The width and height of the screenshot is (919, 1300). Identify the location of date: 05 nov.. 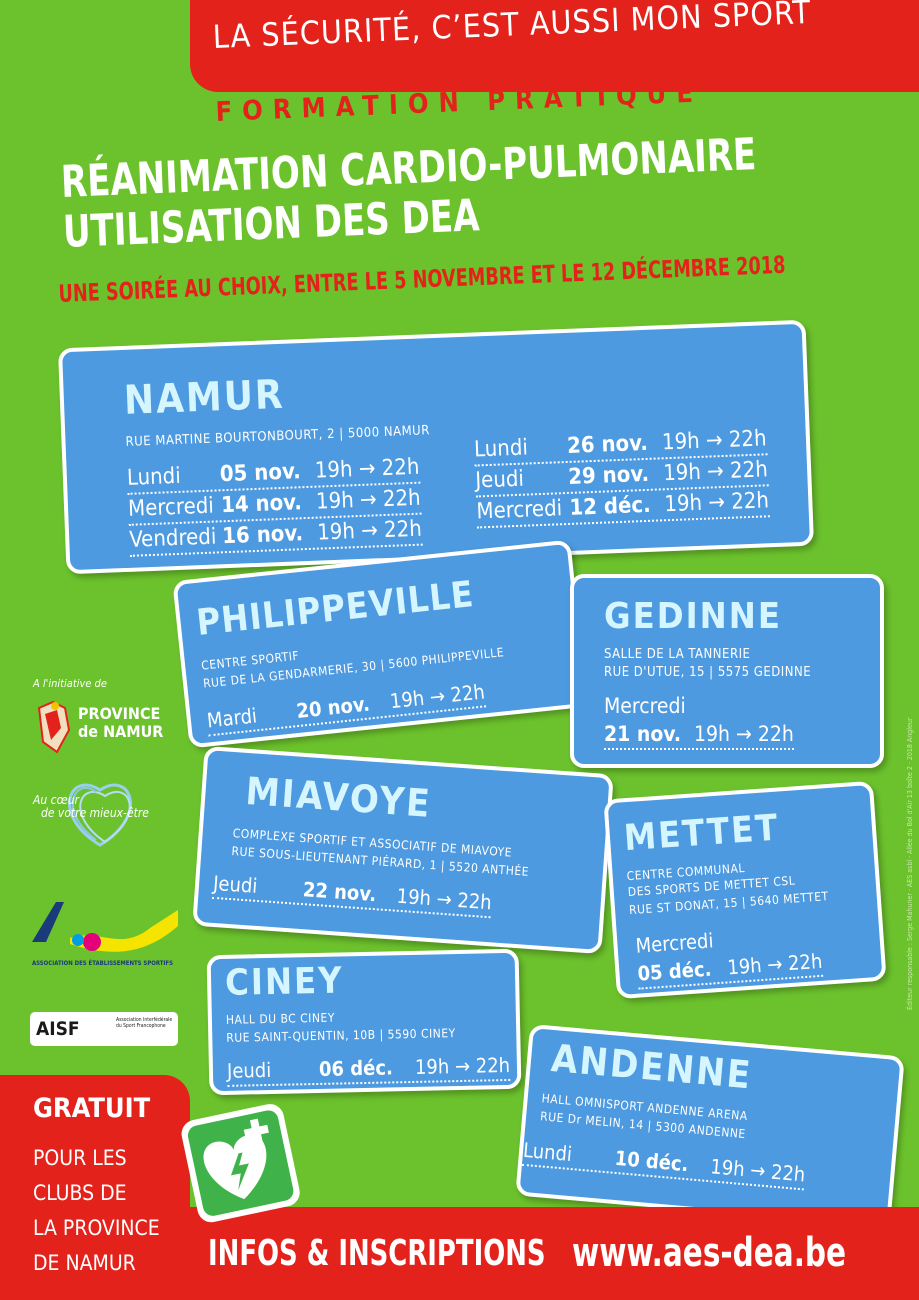
(260, 473).